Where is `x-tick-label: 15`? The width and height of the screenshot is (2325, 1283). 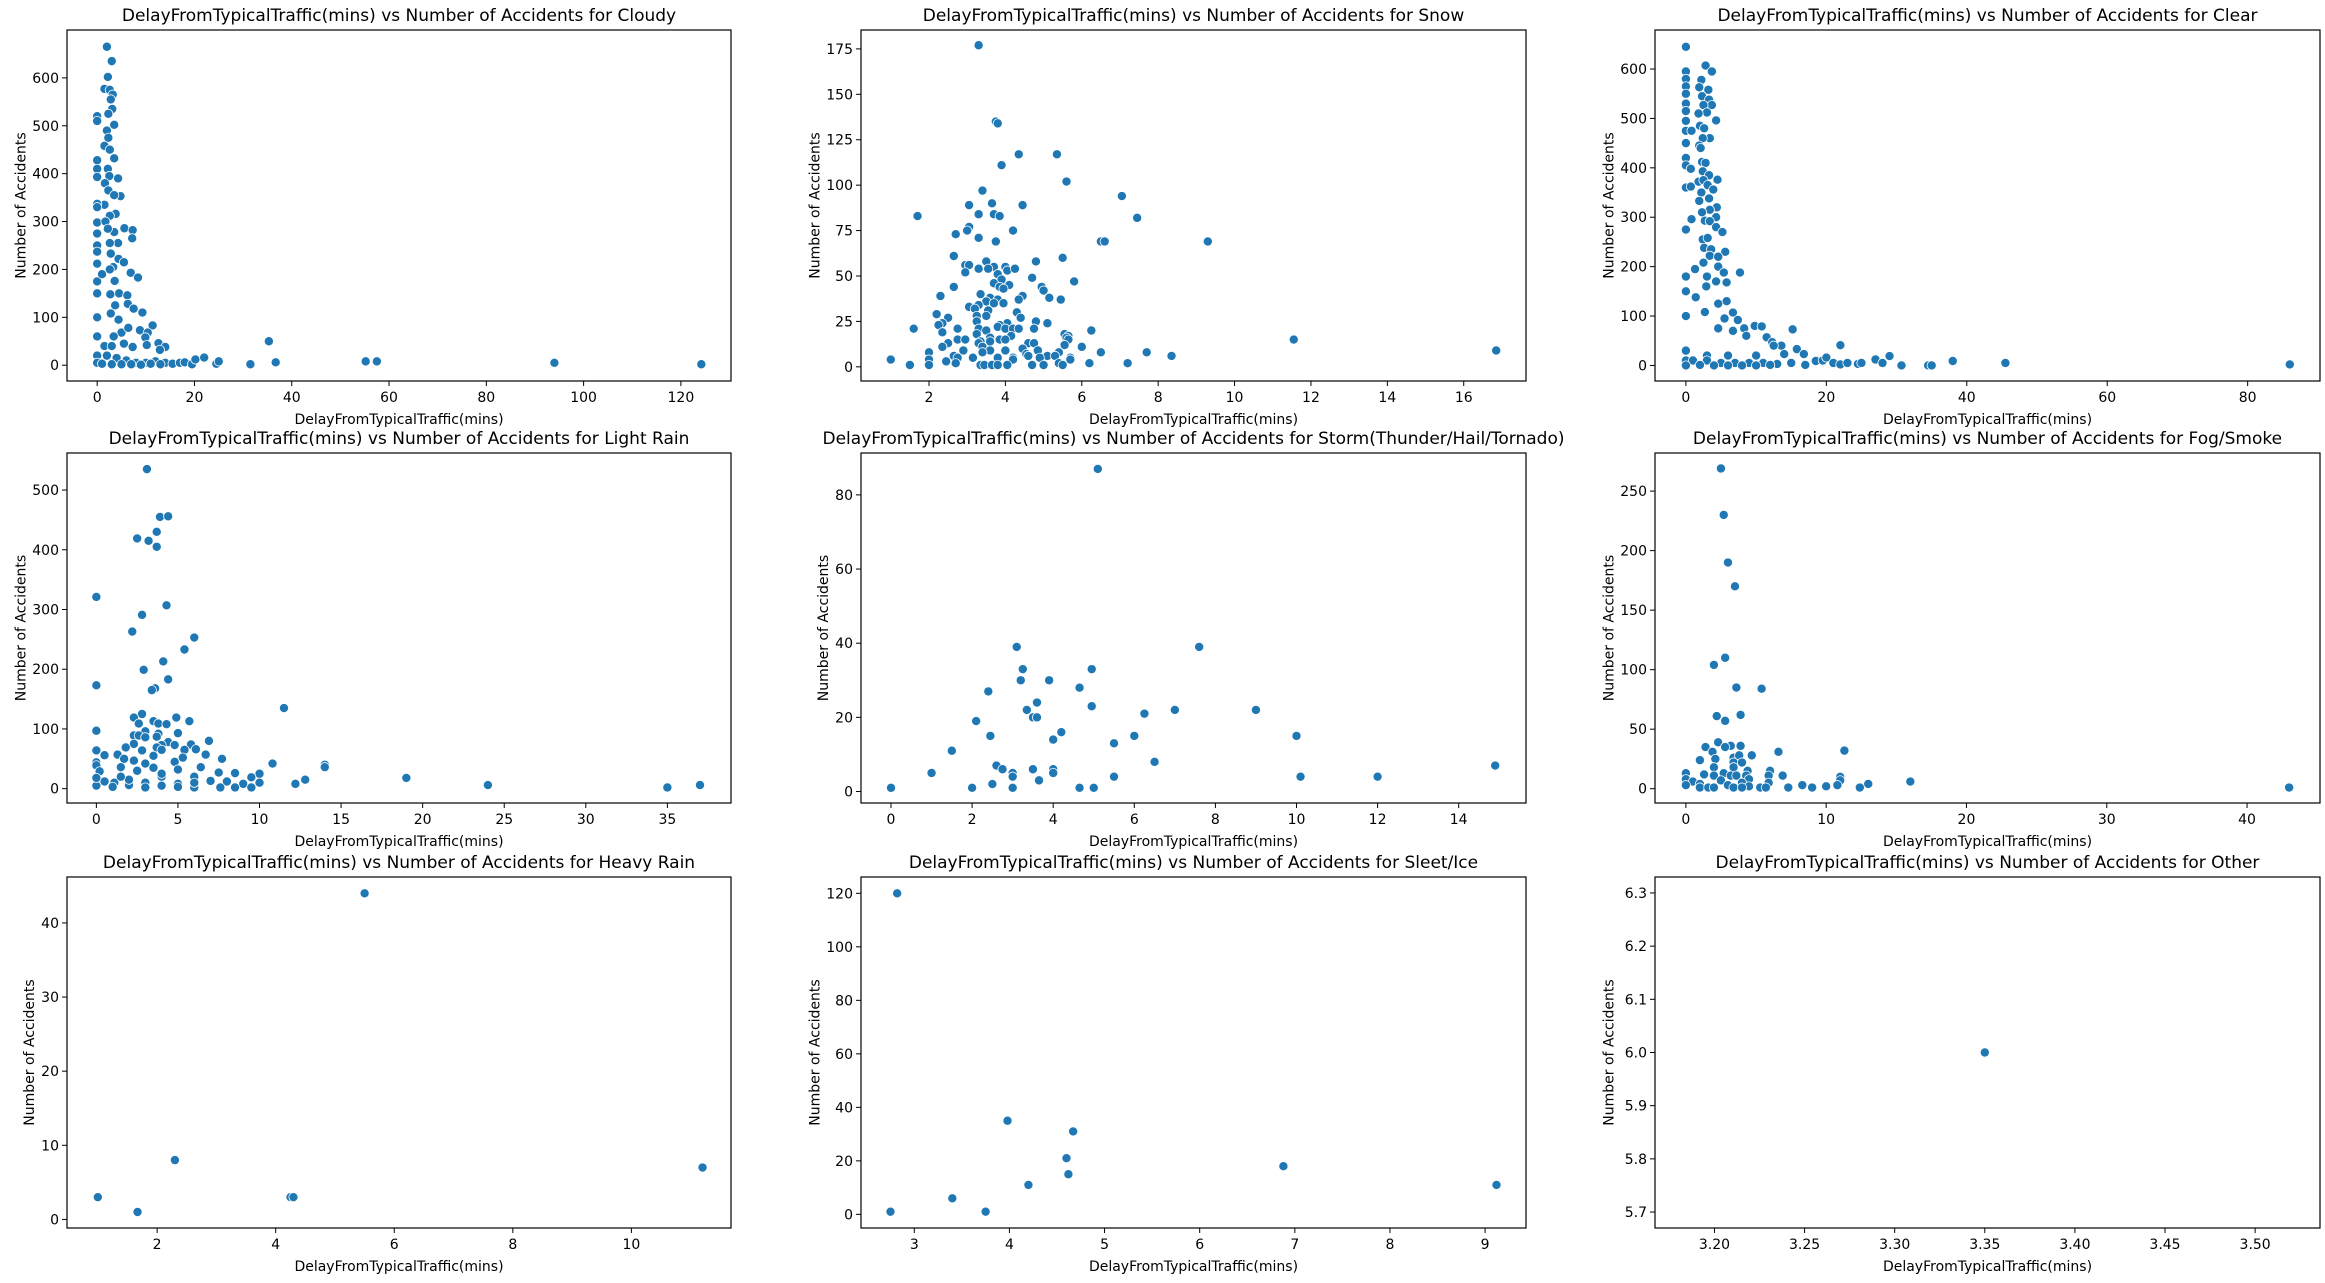
x-tick-label: 15 is located at coordinates (341, 820).